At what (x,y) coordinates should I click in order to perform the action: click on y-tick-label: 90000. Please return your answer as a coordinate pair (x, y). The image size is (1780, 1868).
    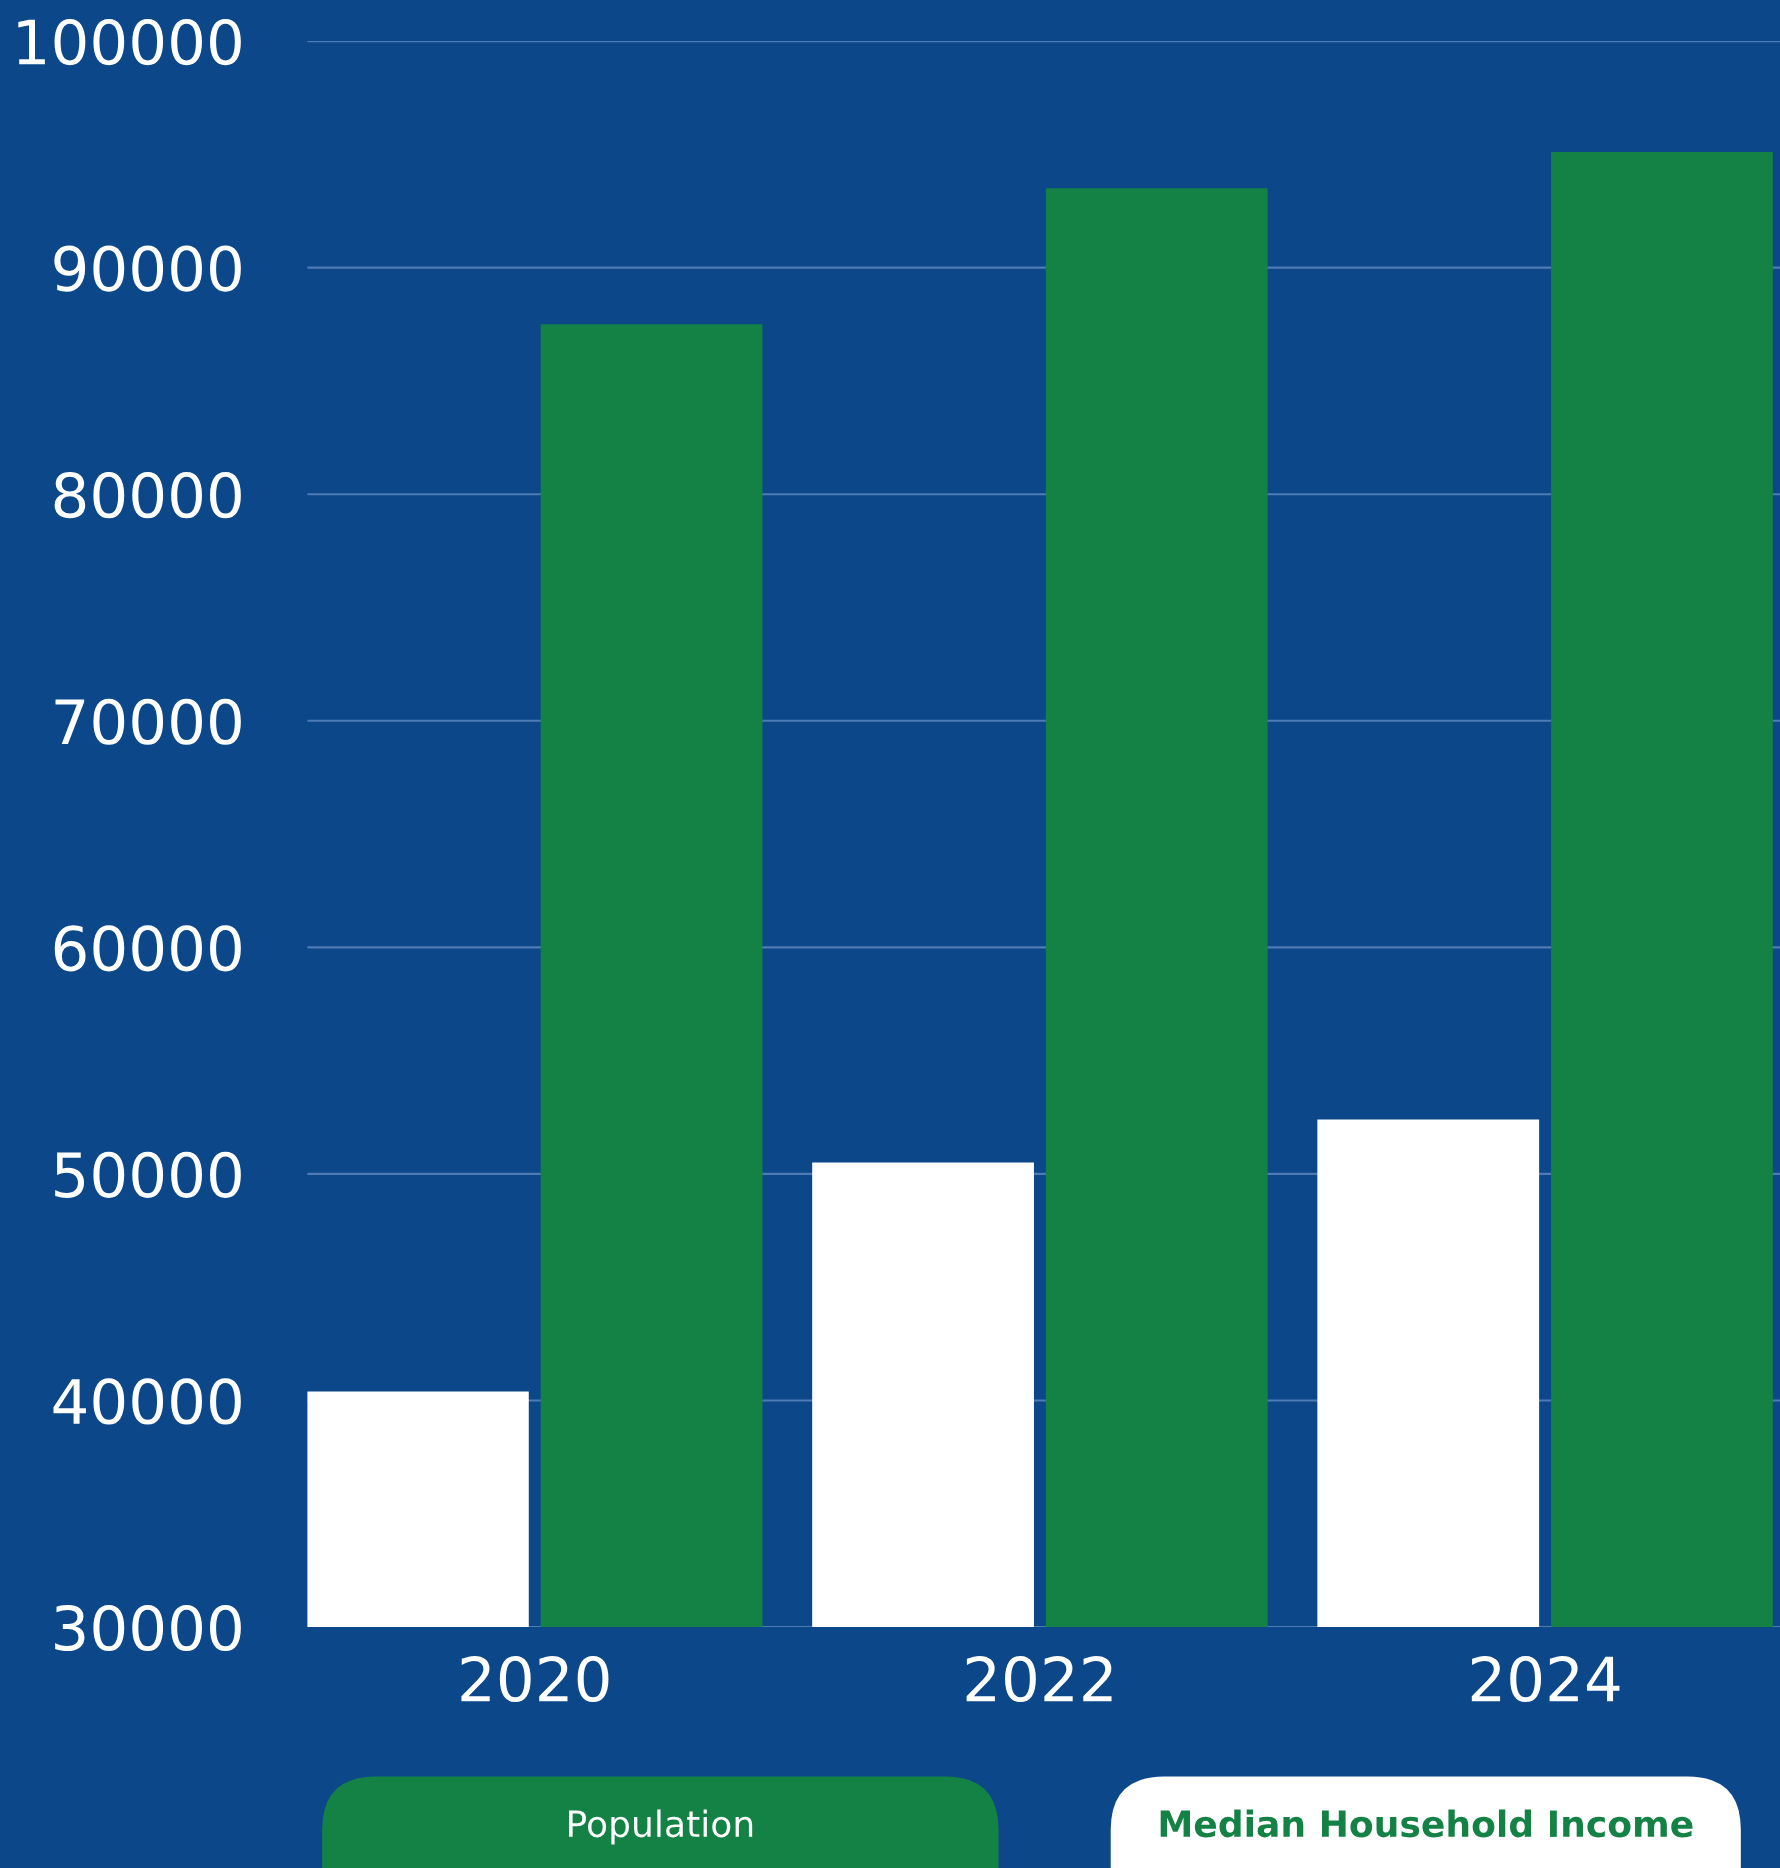
    Looking at the image, I should click on (147, 268).